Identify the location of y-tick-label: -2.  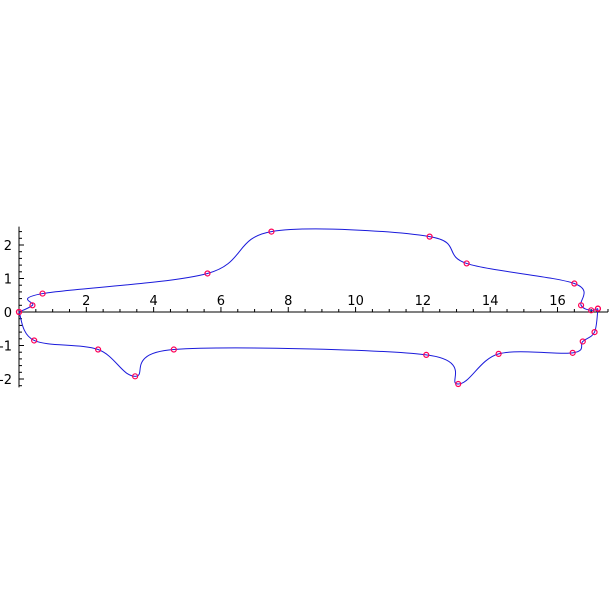
(6, 380).